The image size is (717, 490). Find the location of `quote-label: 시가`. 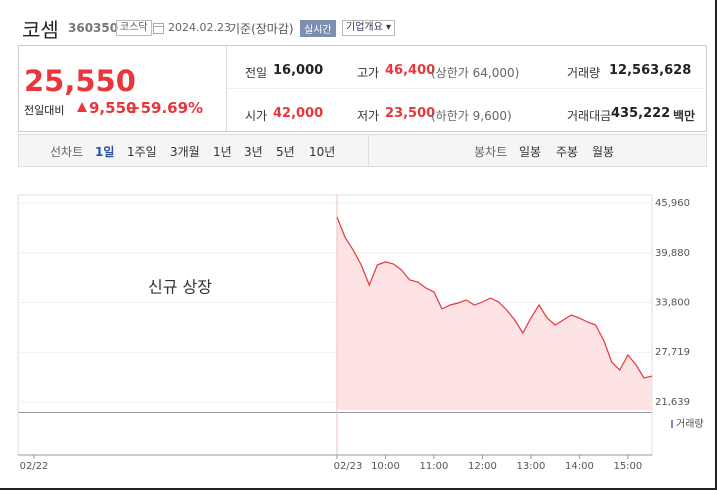

quote-label: 시가 is located at coordinates (256, 116).